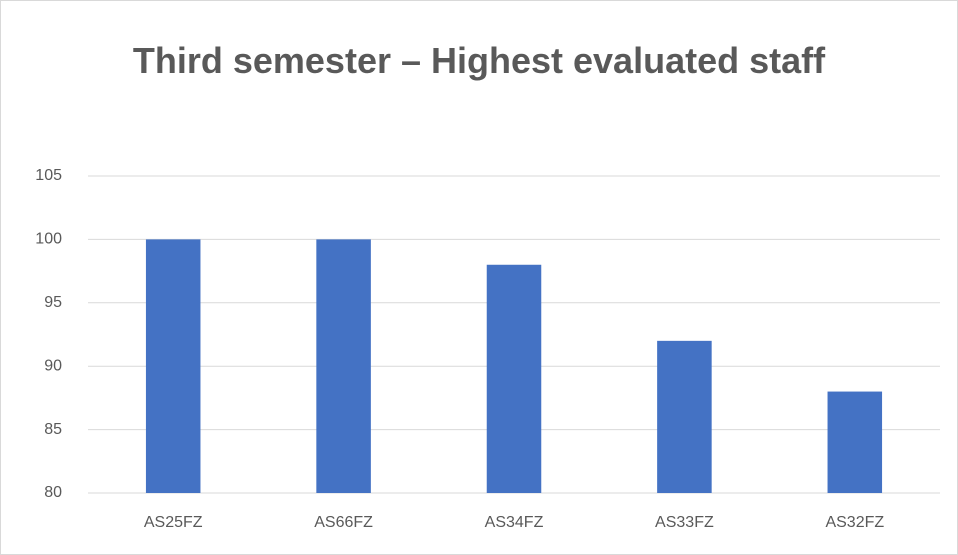 The height and width of the screenshot is (555, 958). What do you see at coordinates (514, 522) in the screenshot?
I see `x-tick-label: AS34FZ` at bounding box center [514, 522].